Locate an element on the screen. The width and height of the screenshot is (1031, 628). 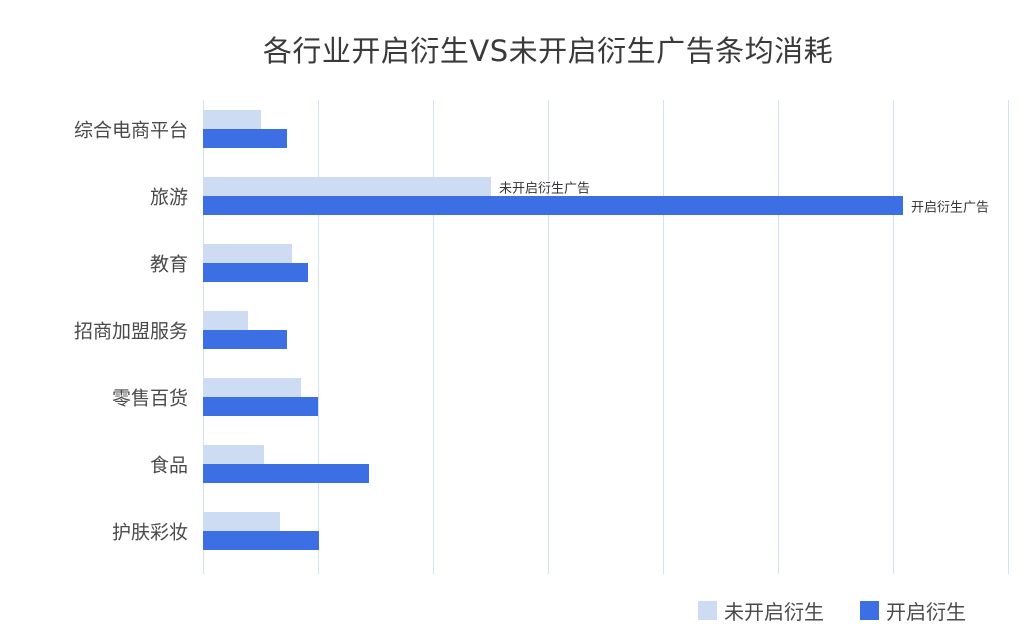
legend-item-not-enabled: 未开启衍生 is located at coordinates (761, 610).